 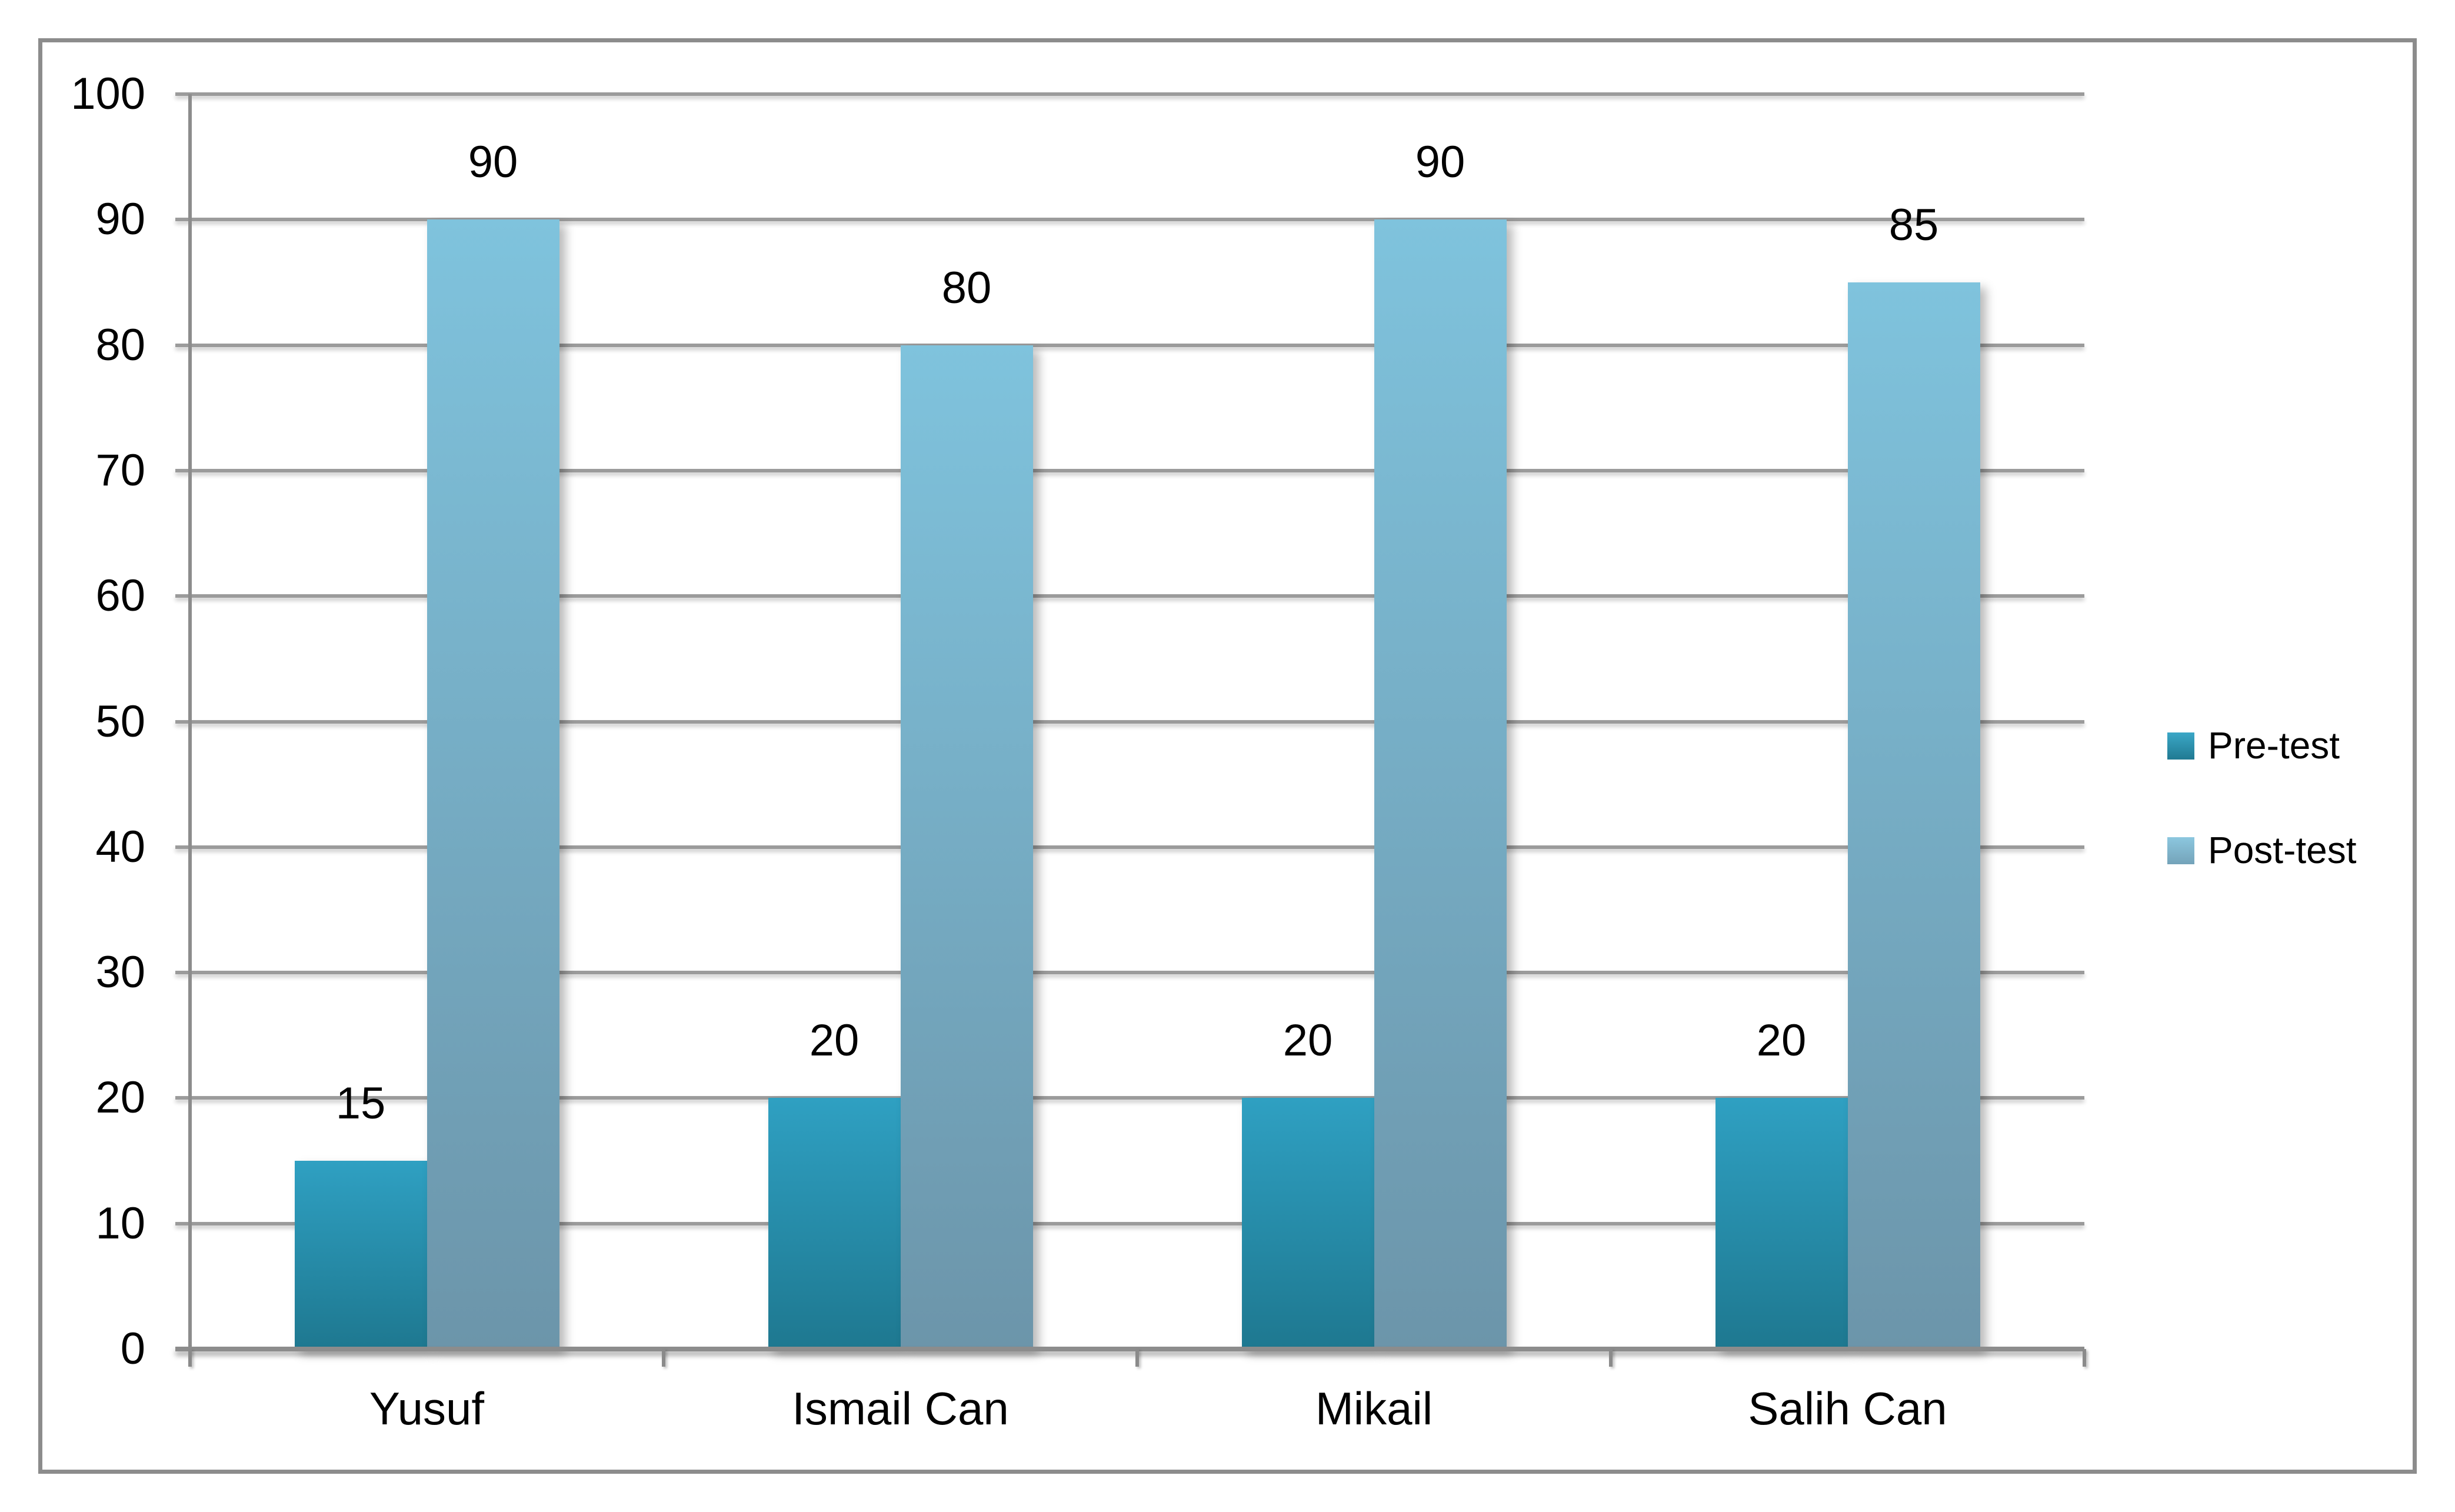 I want to click on legend-item-pretest: Pre-test, so click(x=2262, y=746).